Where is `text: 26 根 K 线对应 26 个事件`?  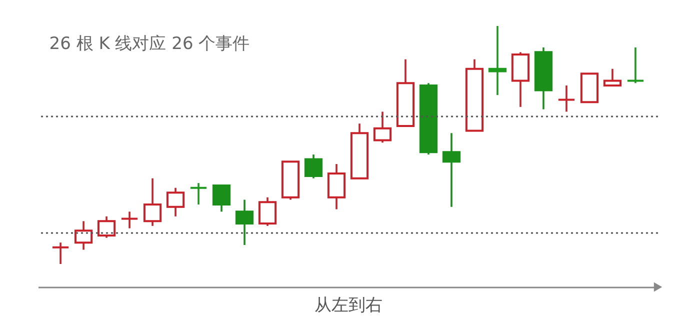 text: 26 根 K 线对应 26 个事件 is located at coordinates (149, 44).